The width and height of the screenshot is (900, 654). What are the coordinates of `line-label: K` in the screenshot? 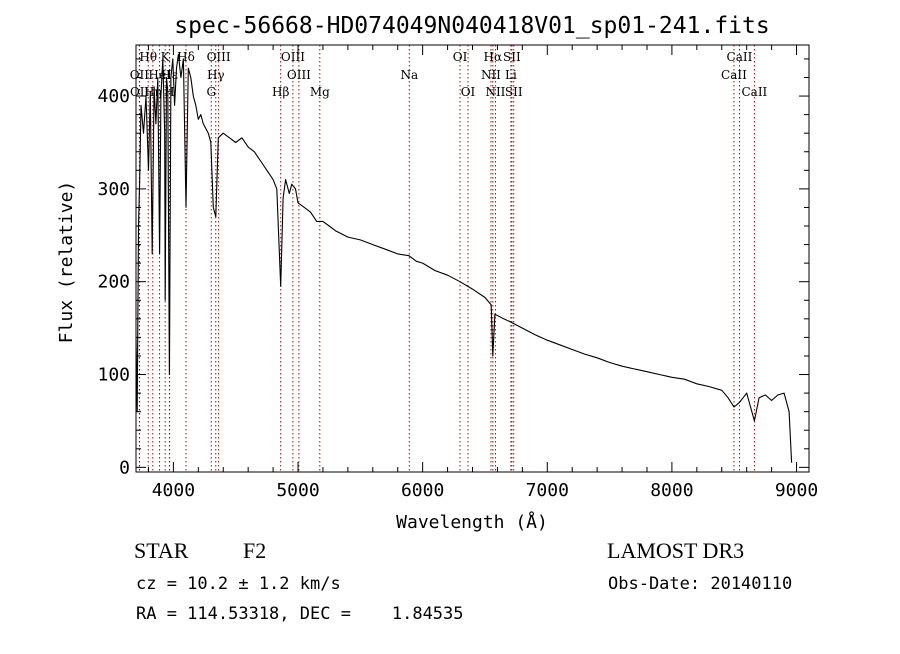 It's located at (166, 57).